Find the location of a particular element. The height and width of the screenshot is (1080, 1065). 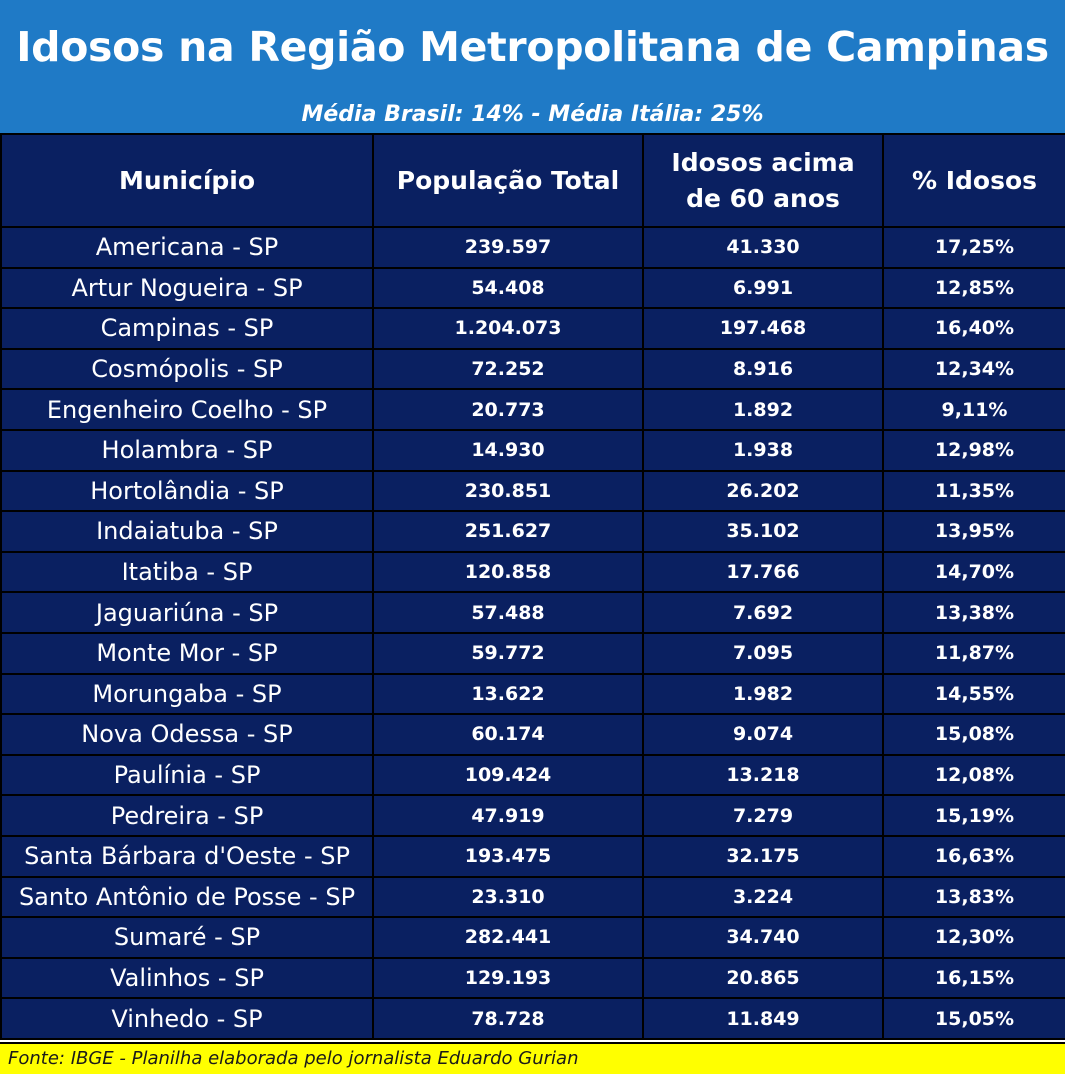

cell-municipio: Sumaré - SP is located at coordinates (187, 937).